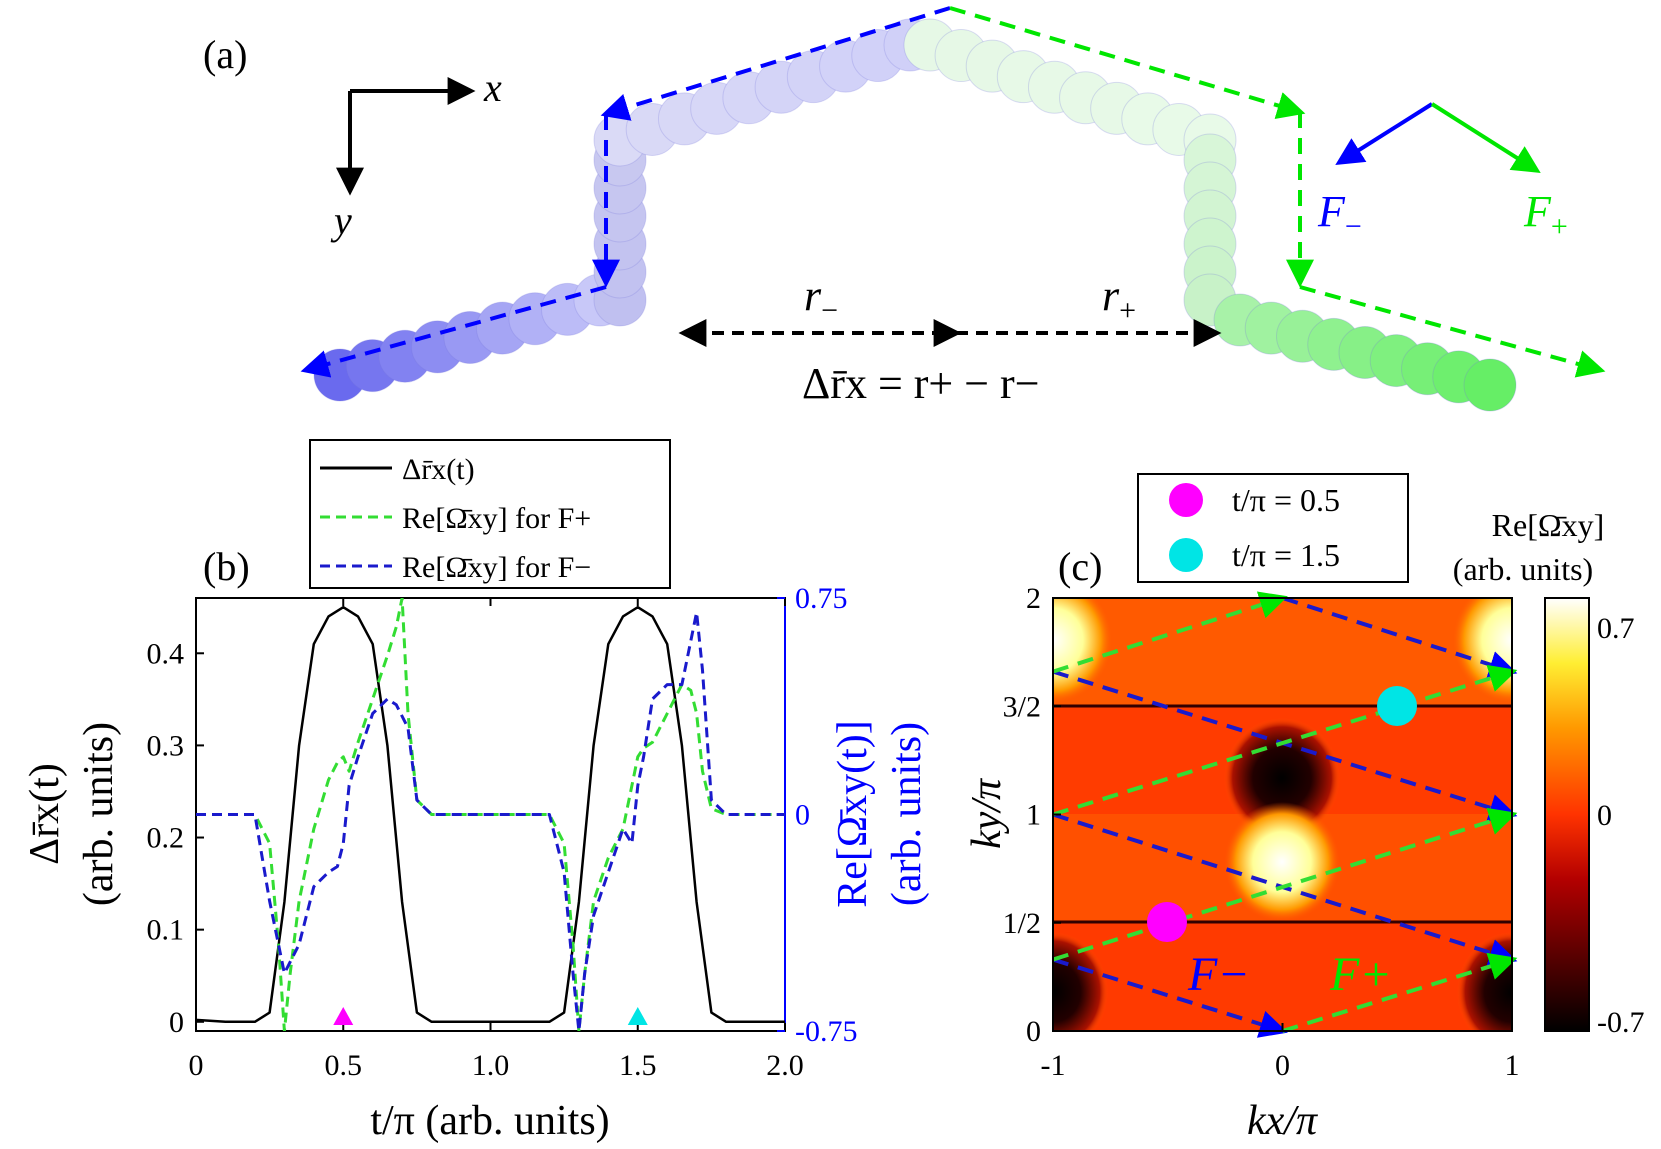 This screenshot has height=1149, width=1661. I want to click on axis-x-label: x, so click(492, 87).